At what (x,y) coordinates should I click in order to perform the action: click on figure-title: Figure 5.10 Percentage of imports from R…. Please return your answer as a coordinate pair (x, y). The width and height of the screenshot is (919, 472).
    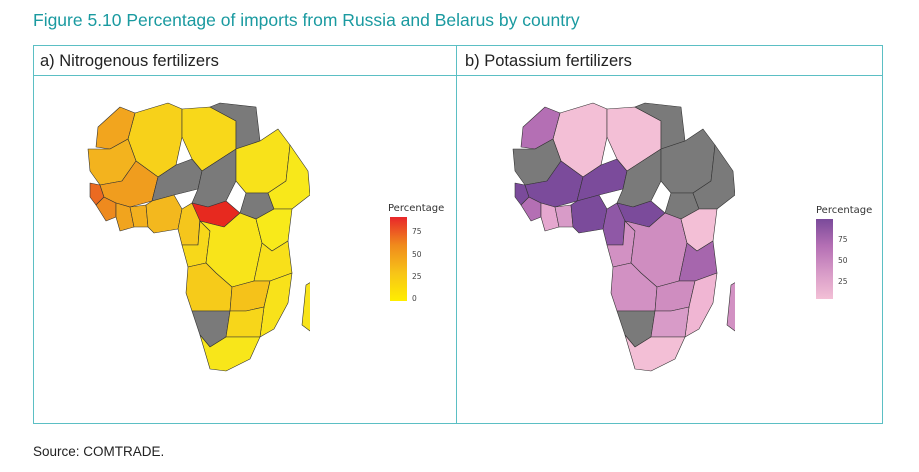
    Looking at the image, I should click on (306, 20).